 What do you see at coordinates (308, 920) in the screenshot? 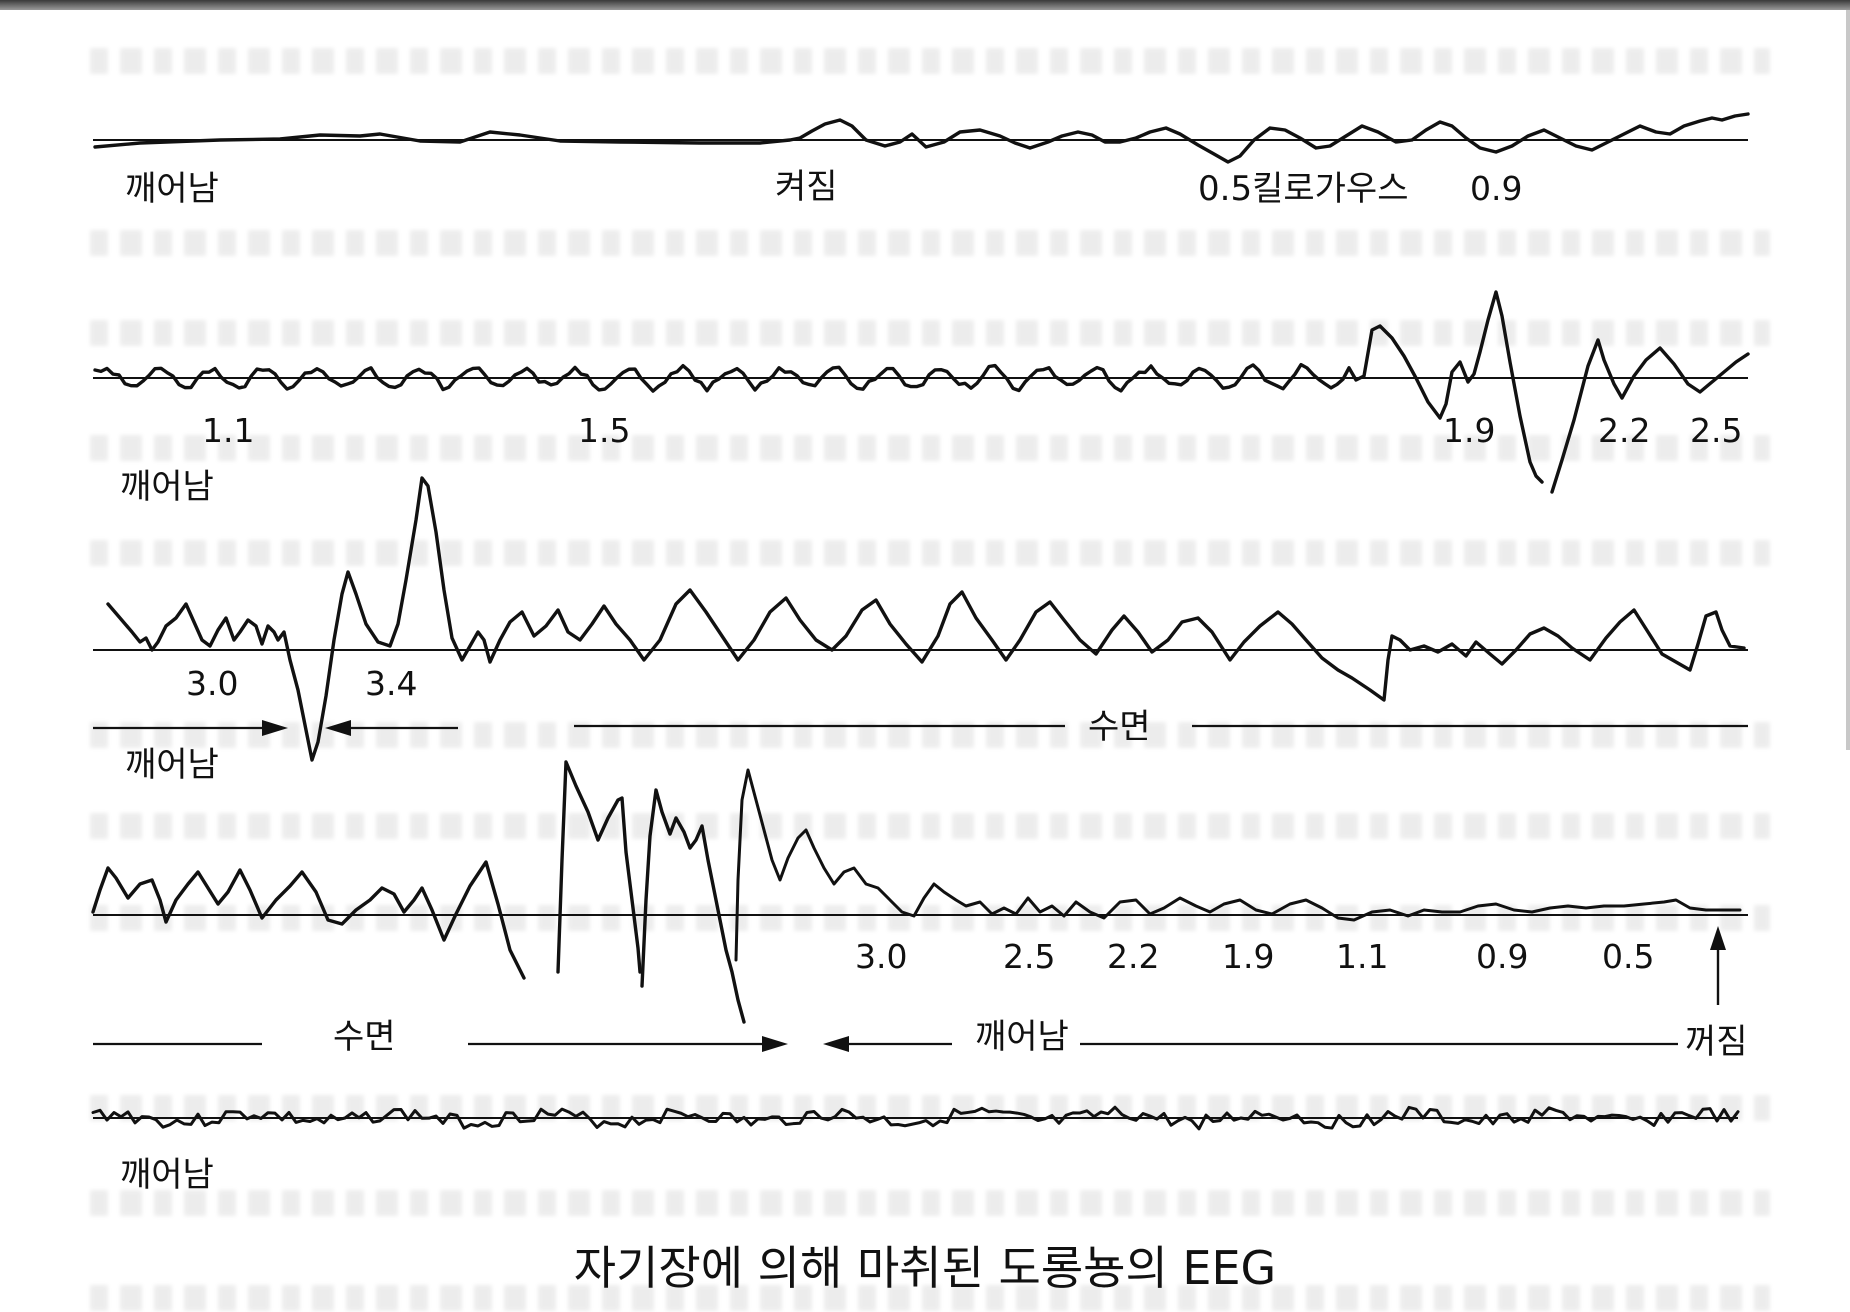
I see `trace4-eeg-a` at bounding box center [308, 920].